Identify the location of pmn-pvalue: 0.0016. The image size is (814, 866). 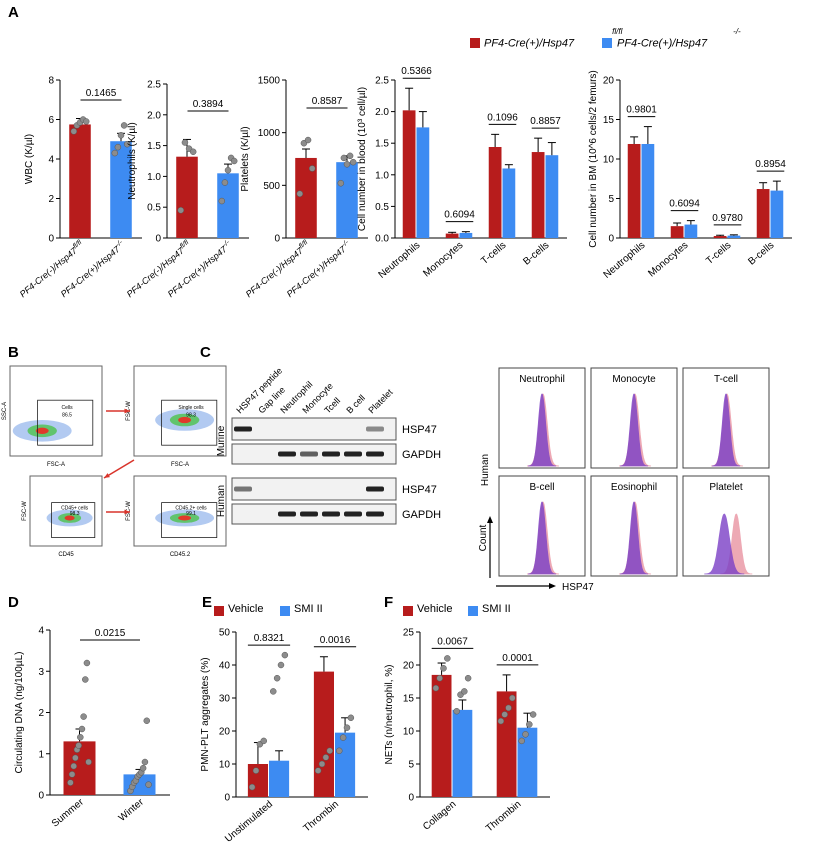
(335, 640).